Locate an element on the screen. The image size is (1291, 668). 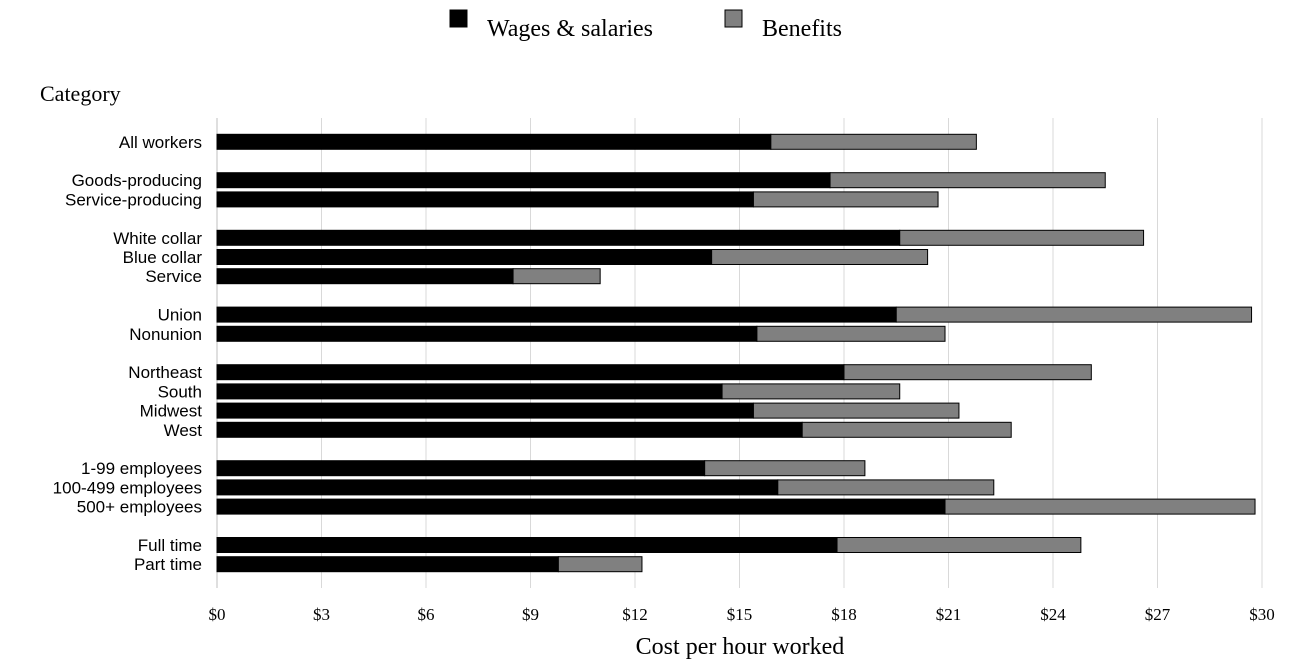
legend-label-wages-salaries: Wages & salaries is located at coordinates (570, 29).